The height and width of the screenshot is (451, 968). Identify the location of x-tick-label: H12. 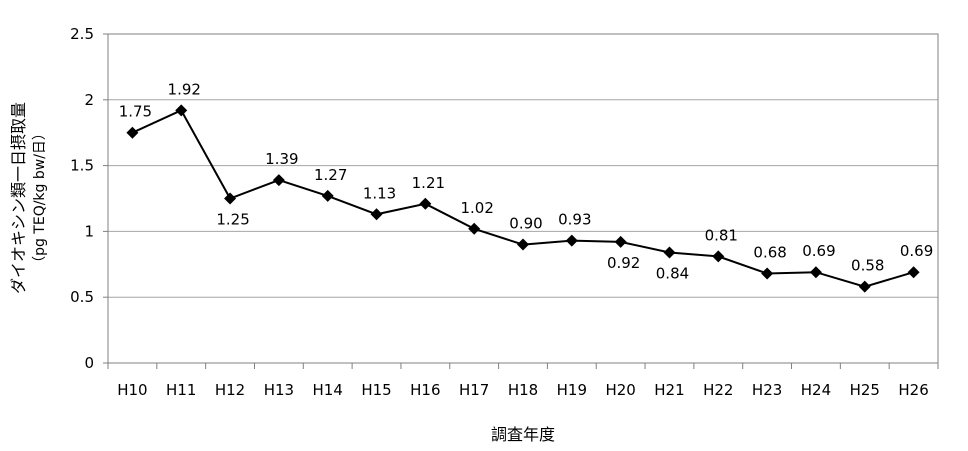
(230, 390).